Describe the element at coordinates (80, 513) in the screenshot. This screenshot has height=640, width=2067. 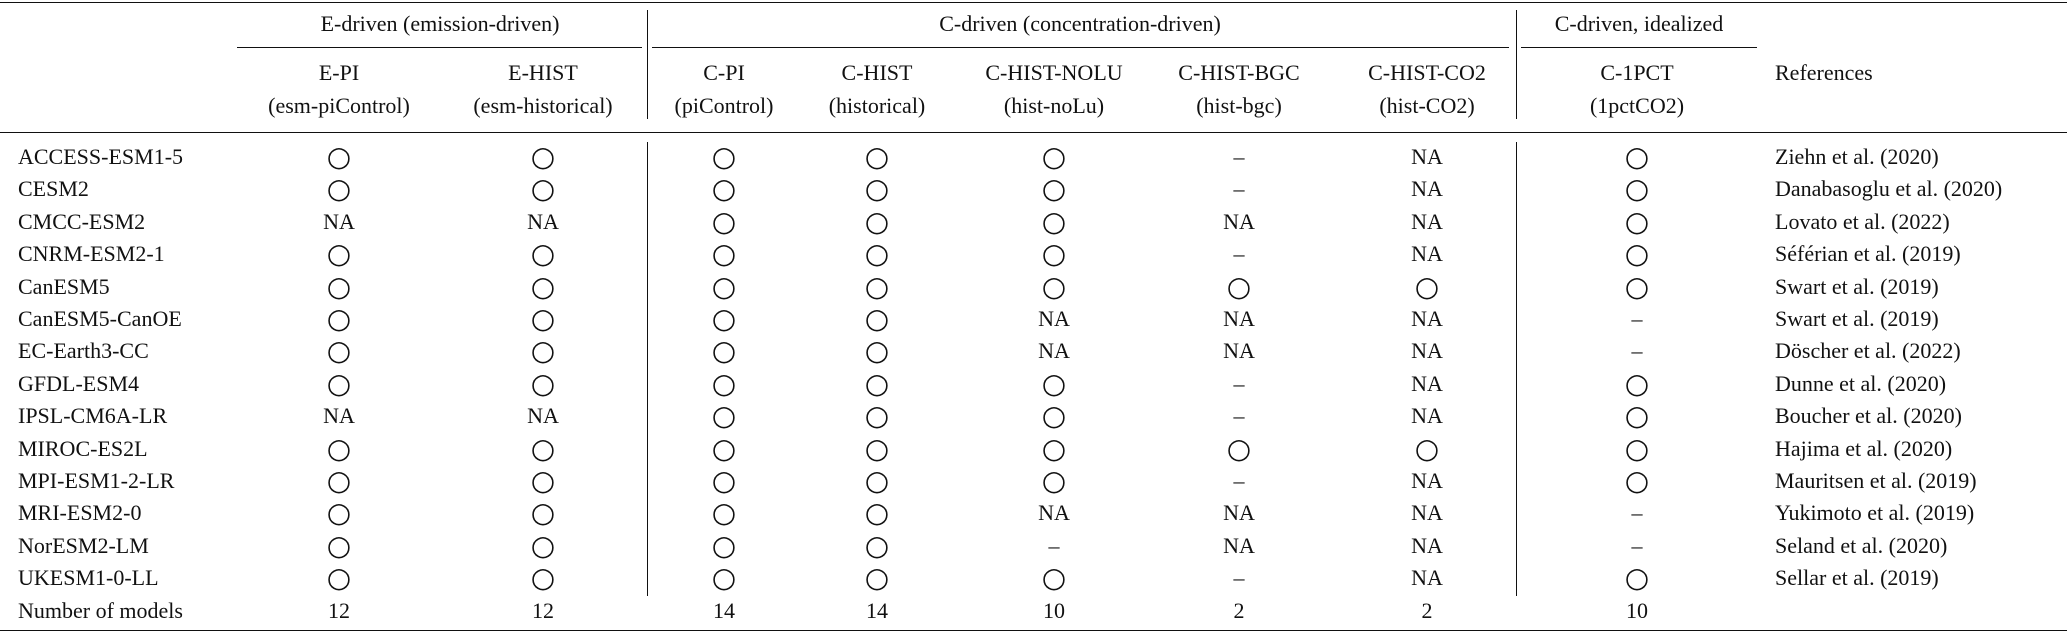
I see `model-name: MRI-ESM2-0` at that location.